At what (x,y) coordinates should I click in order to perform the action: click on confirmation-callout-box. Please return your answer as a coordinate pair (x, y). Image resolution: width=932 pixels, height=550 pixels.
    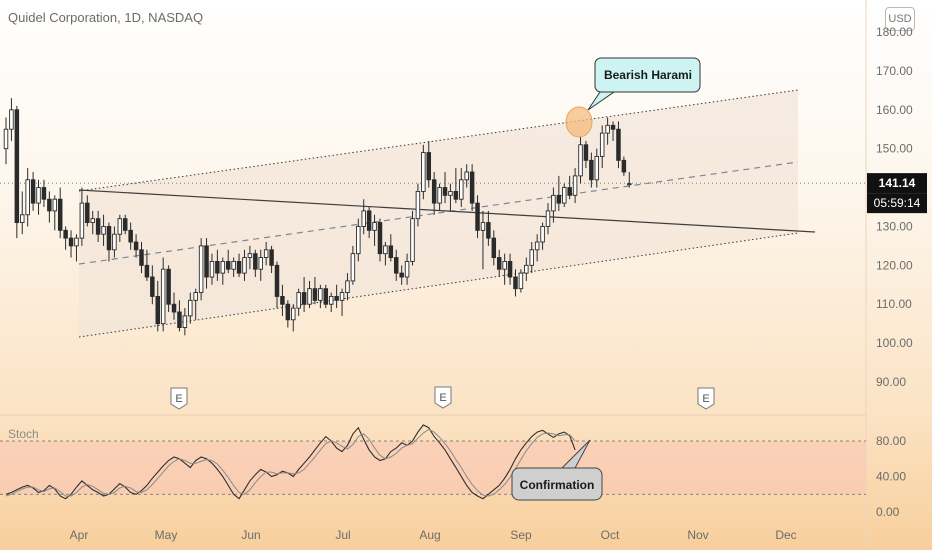
    Looking at the image, I should click on (557, 484).